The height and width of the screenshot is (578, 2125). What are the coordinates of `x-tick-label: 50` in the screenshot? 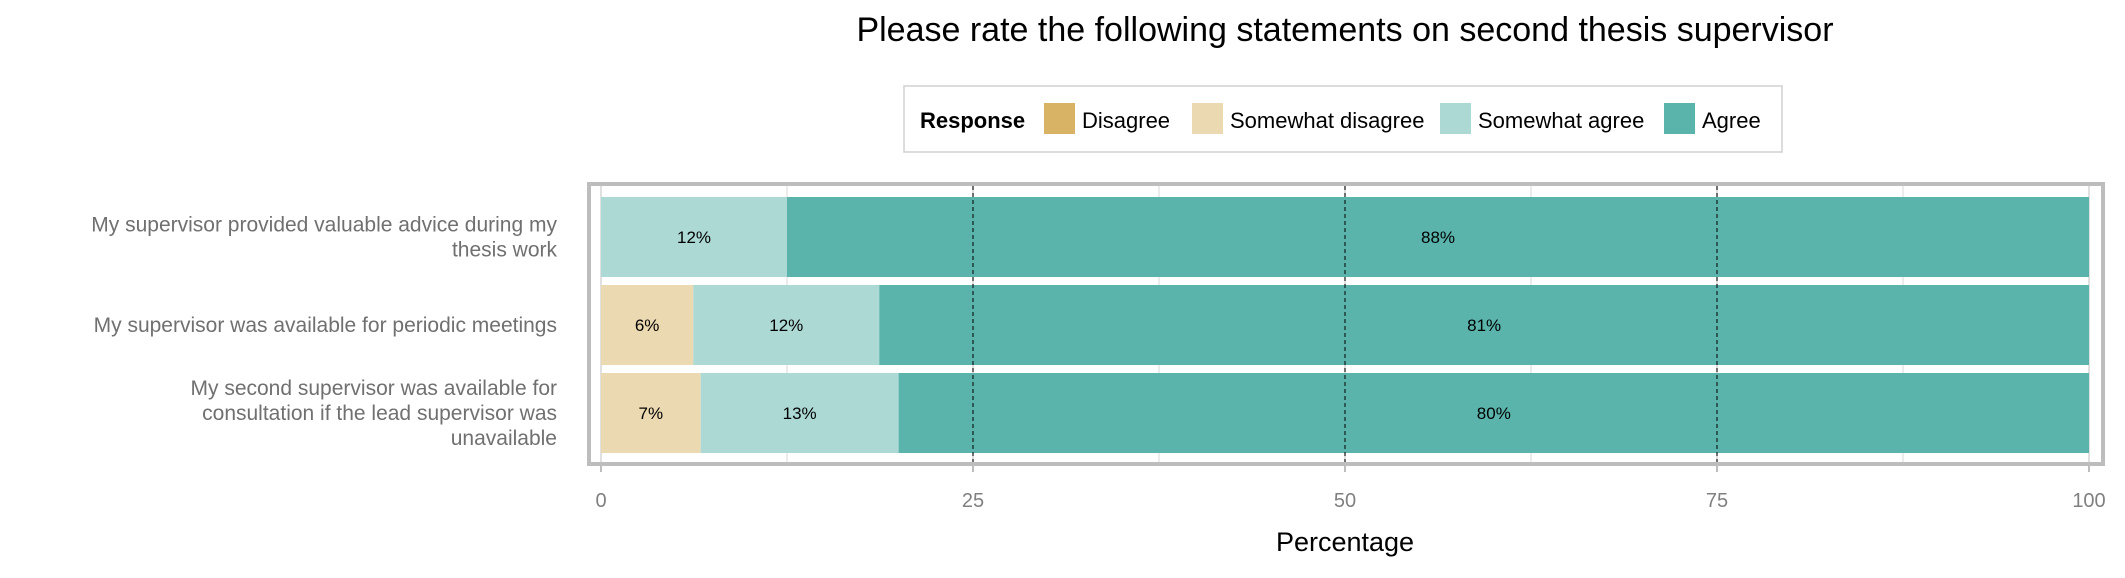 It's located at (1345, 501).